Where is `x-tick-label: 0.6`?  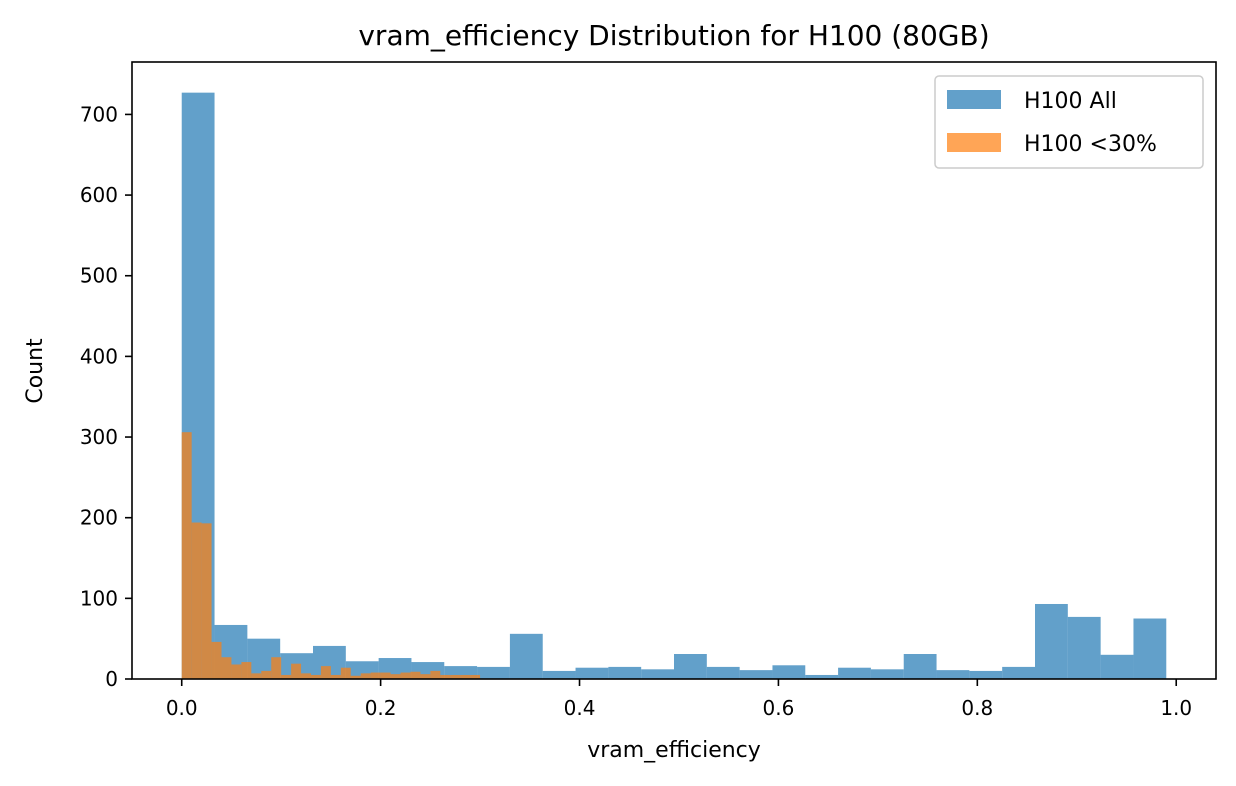 x-tick-label: 0.6 is located at coordinates (779, 708).